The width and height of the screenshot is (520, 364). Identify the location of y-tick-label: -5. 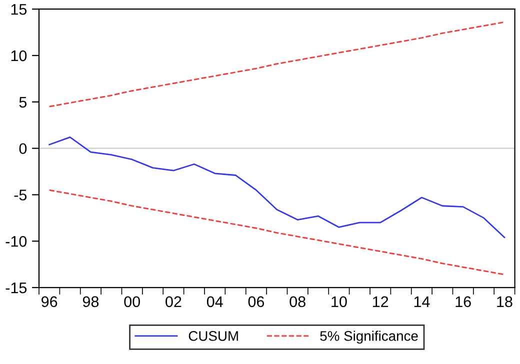
(20, 195).